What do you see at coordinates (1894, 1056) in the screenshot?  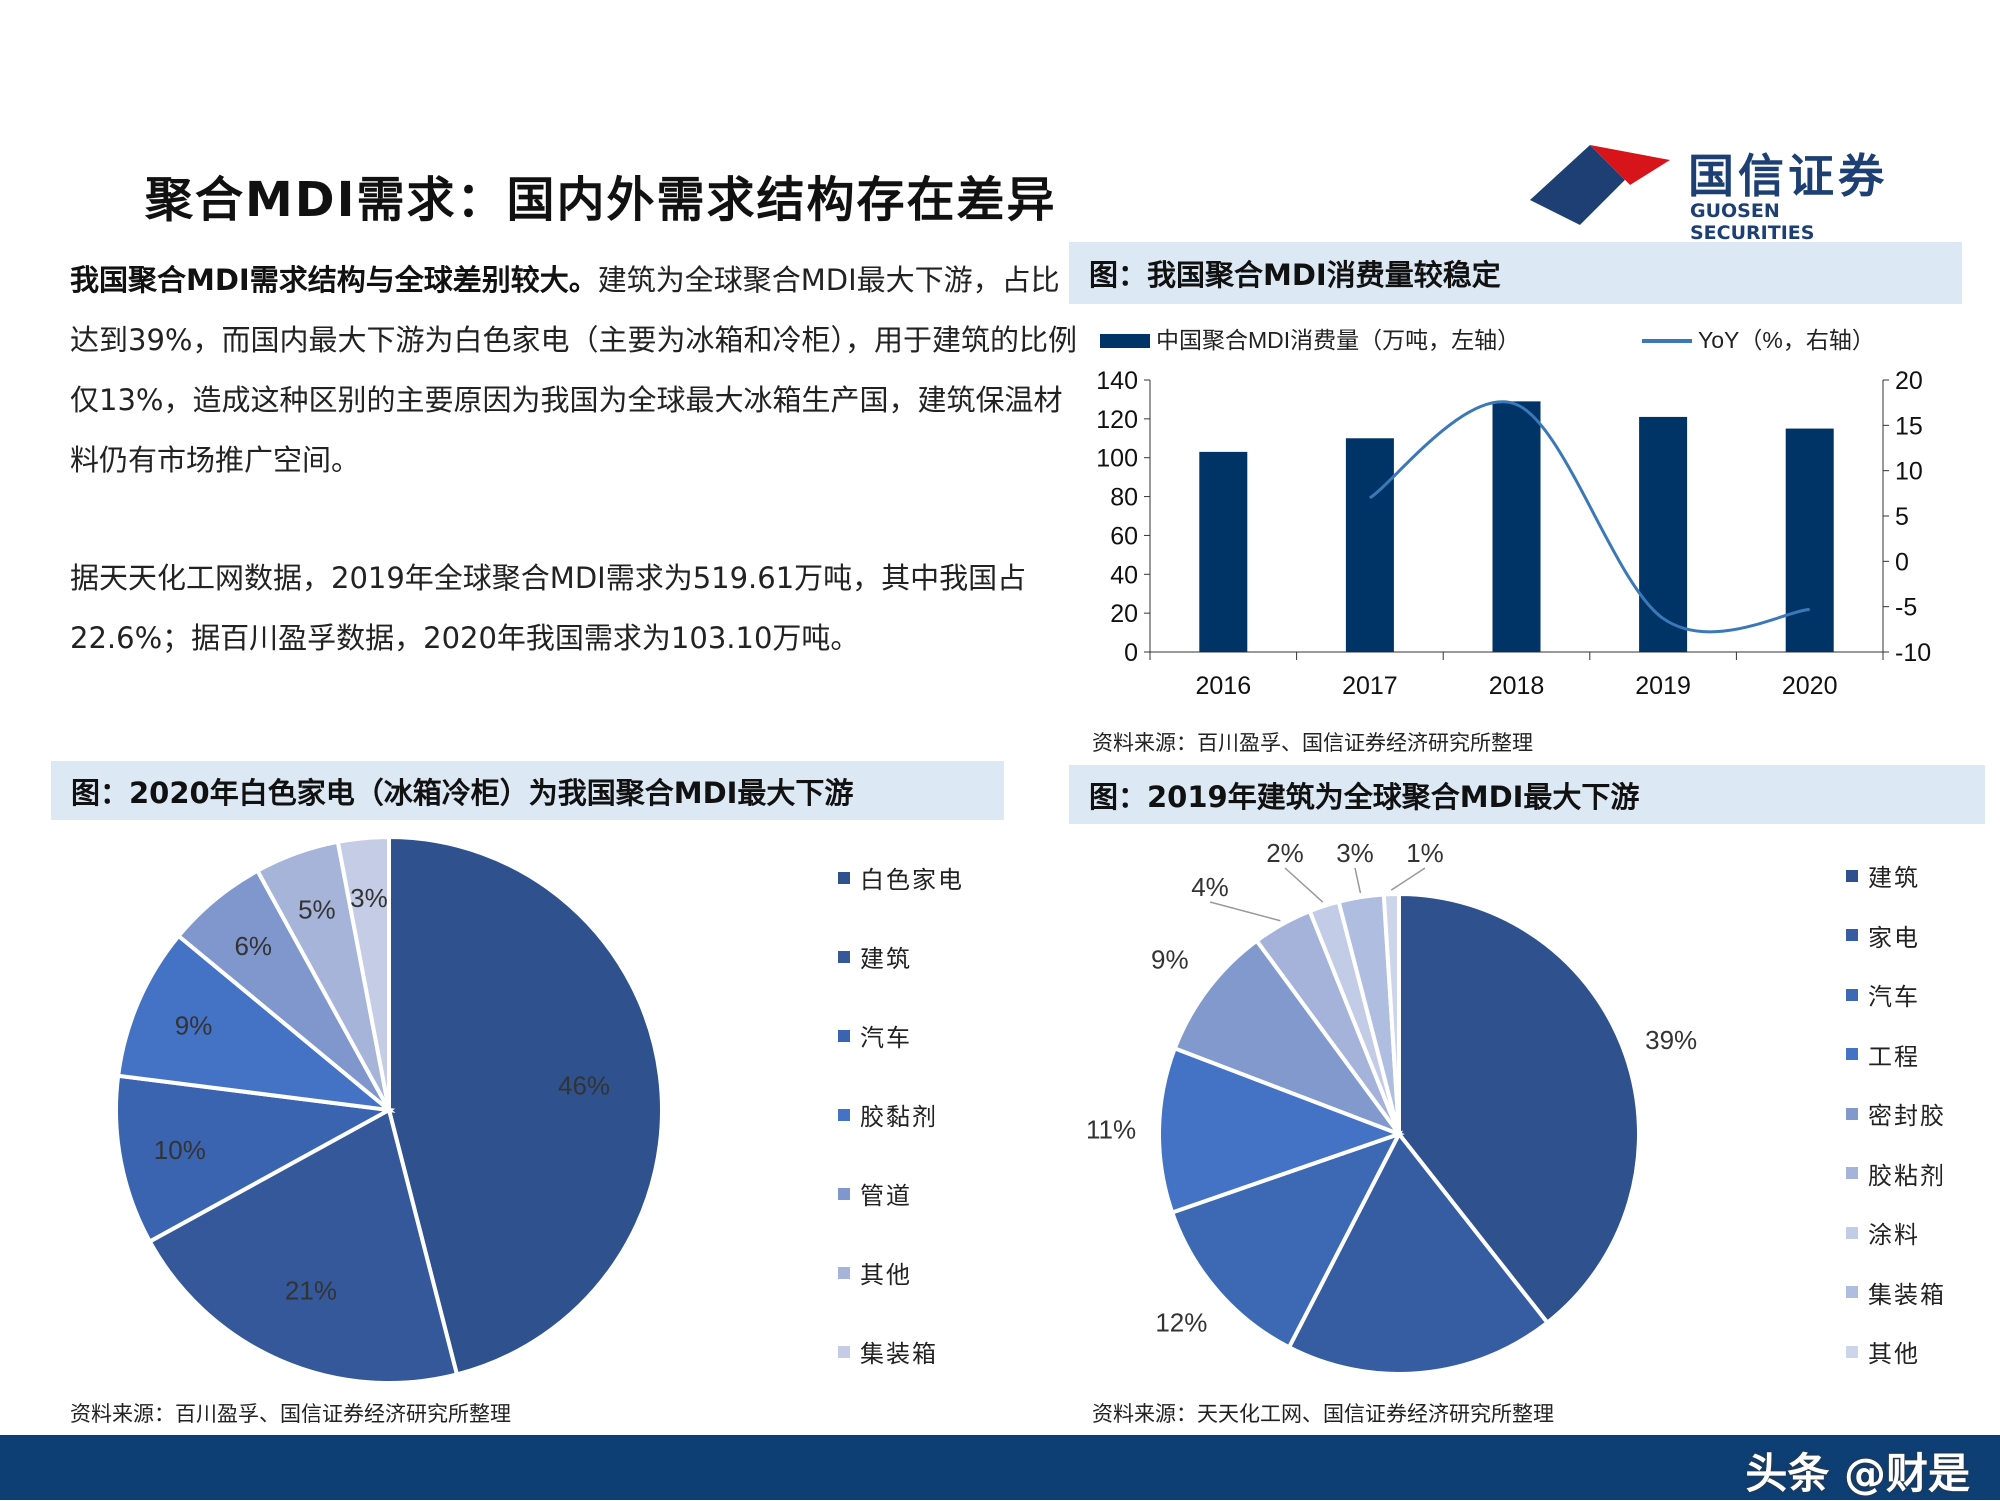 I see `legend-label: 工程` at bounding box center [1894, 1056].